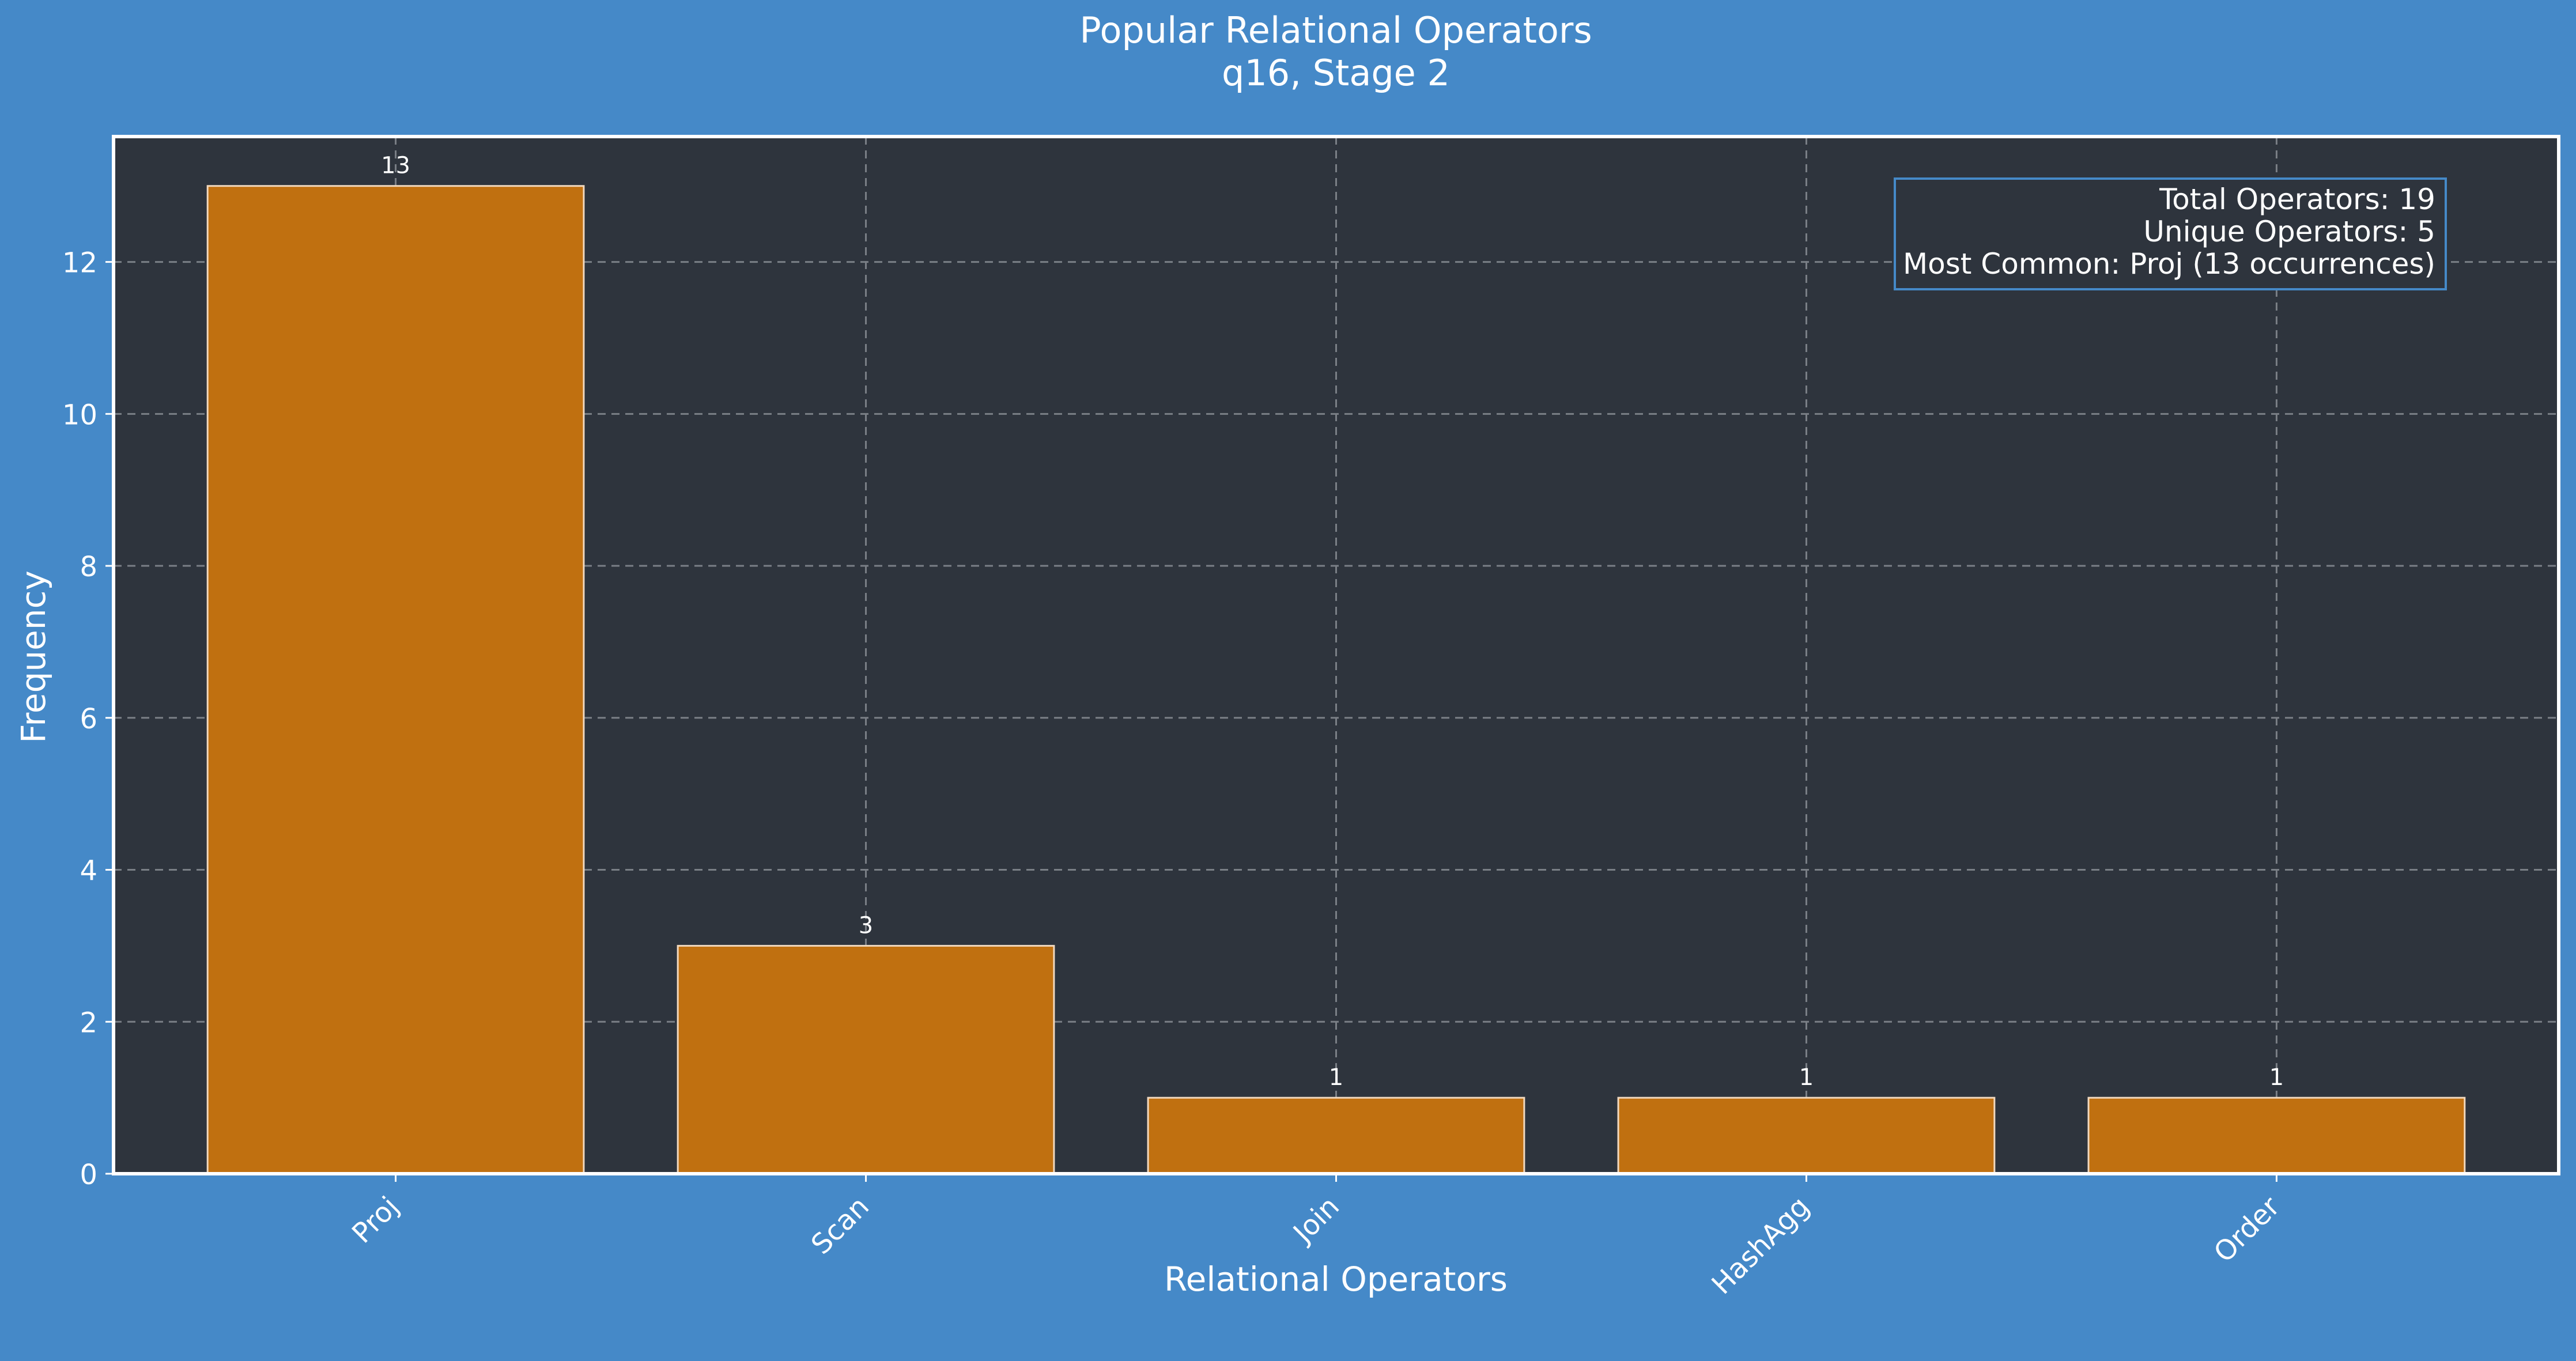  I want to click on chart-subtitle: q16, Stage 2, so click(1336, 73).